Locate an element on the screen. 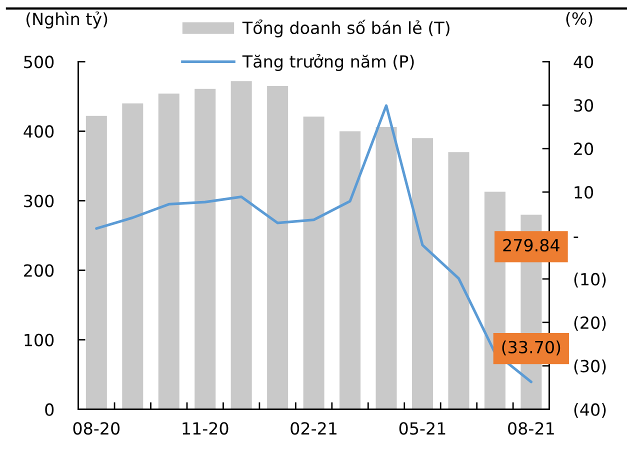 The width and height of the screenshot is (627, 456). legend-label: Tổng doanh số bán lẻ (T) is located at coordinates (346, 29).